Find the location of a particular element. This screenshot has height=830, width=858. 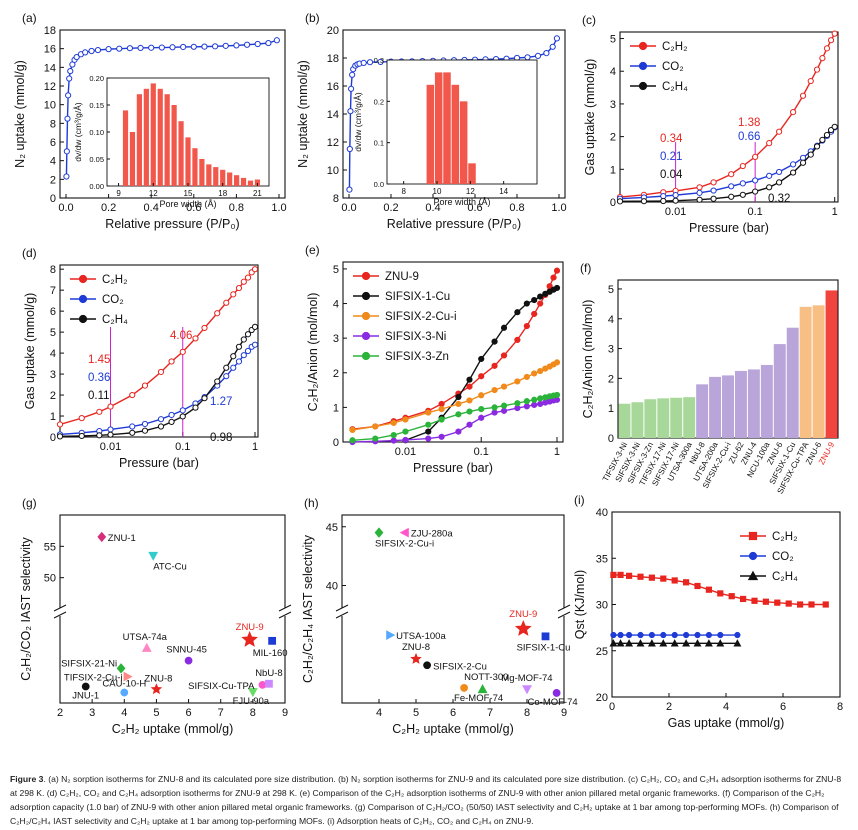

legend-label-e: SIFSIX-2-Cu-i is located at coordinates (421, 317).